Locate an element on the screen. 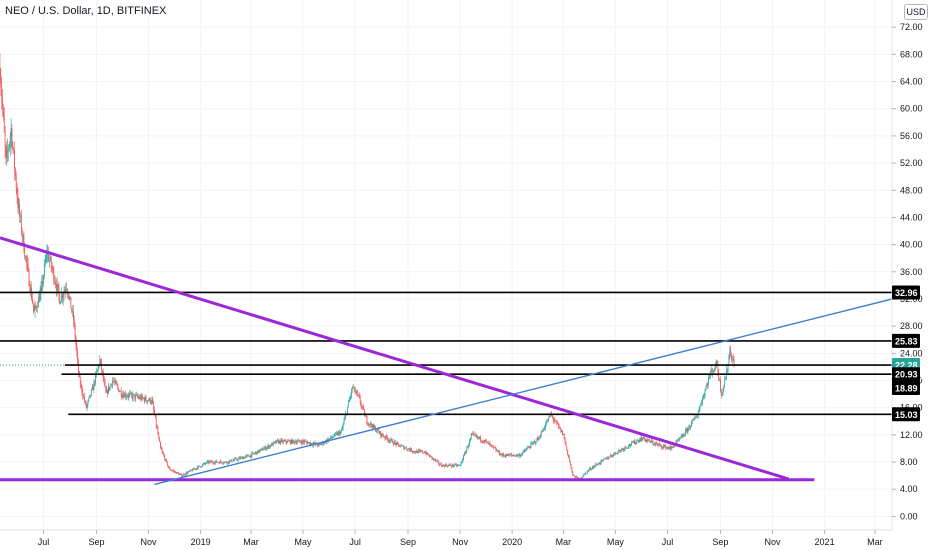  currency-button: USD is located at coordinates (916, 12).